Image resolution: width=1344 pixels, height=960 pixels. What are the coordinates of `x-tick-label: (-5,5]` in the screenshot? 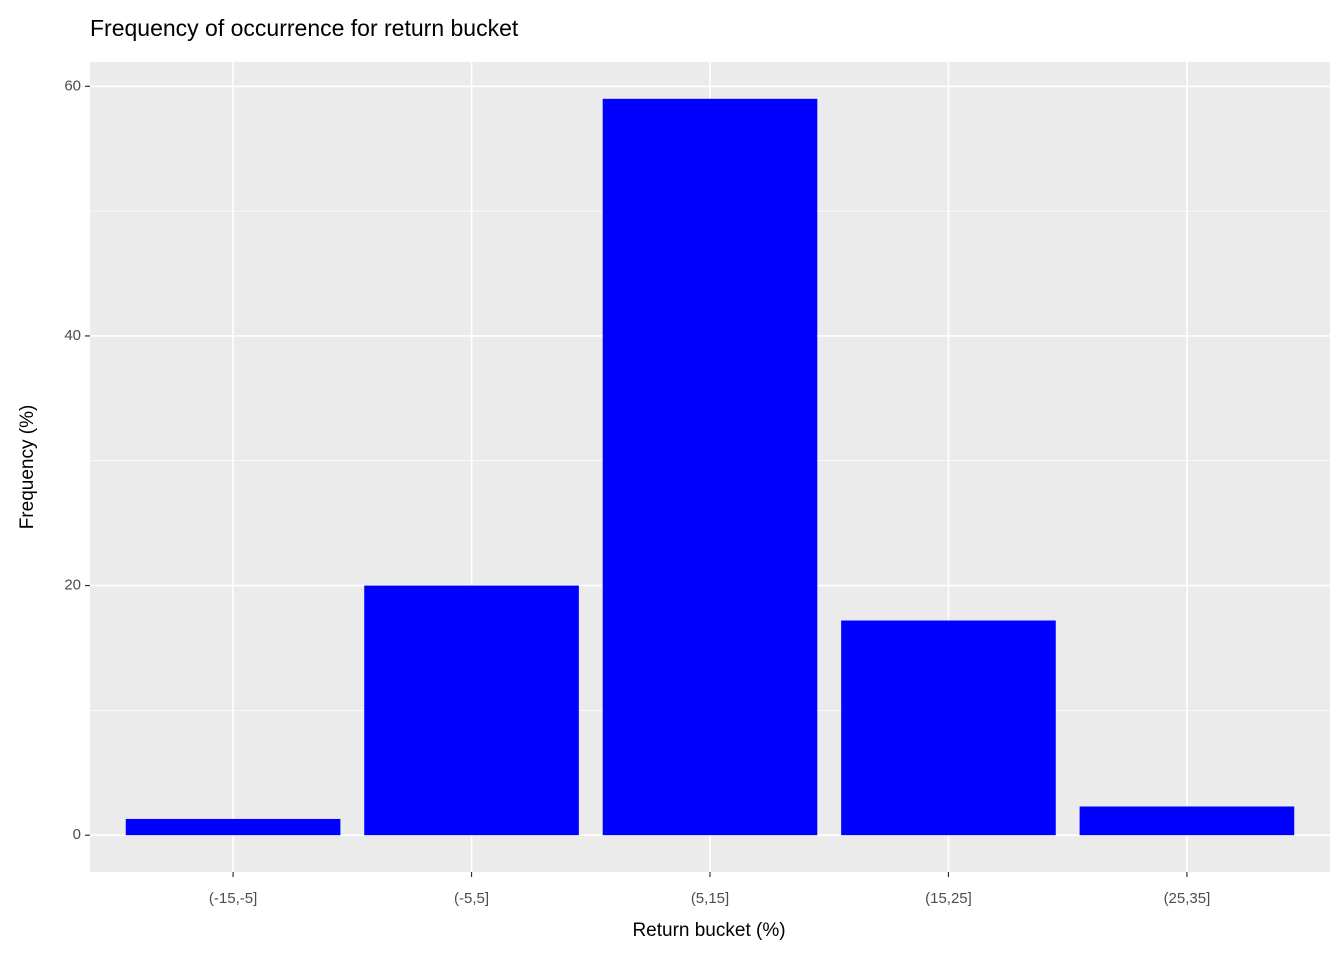 It's located at (471, 898).